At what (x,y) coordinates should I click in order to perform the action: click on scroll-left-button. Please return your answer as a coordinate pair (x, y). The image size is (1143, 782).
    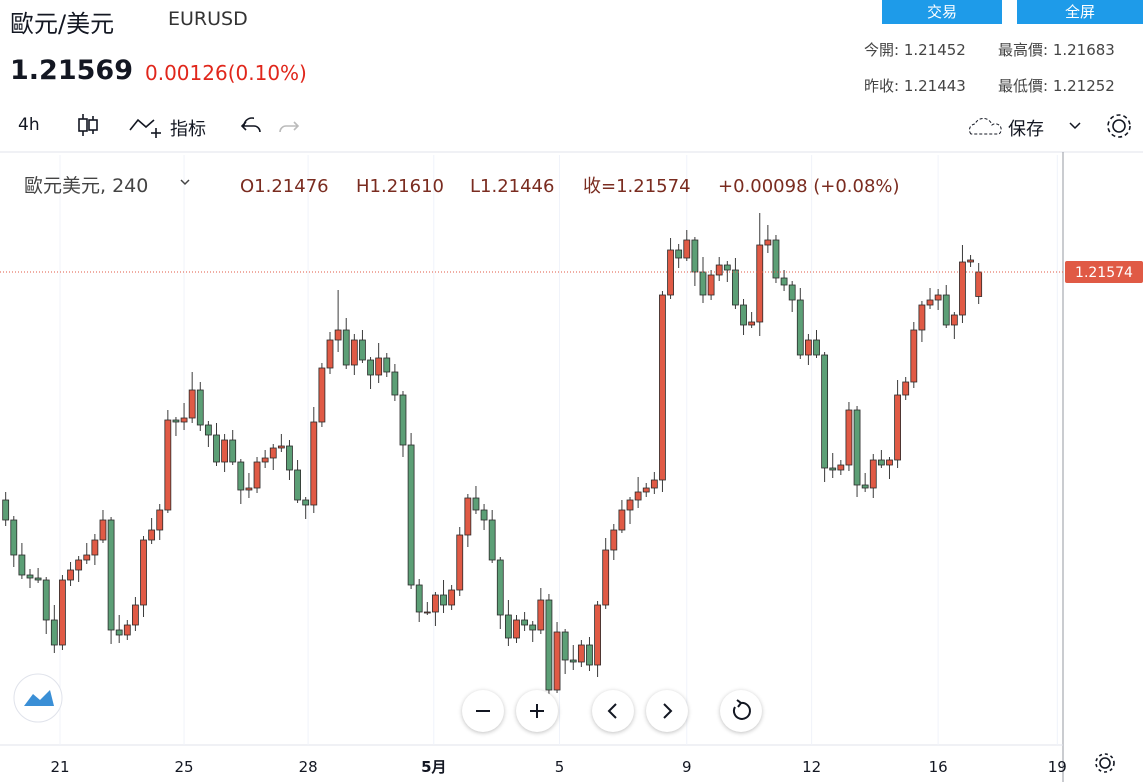
    Looking at the image, I should click on (613, 711).